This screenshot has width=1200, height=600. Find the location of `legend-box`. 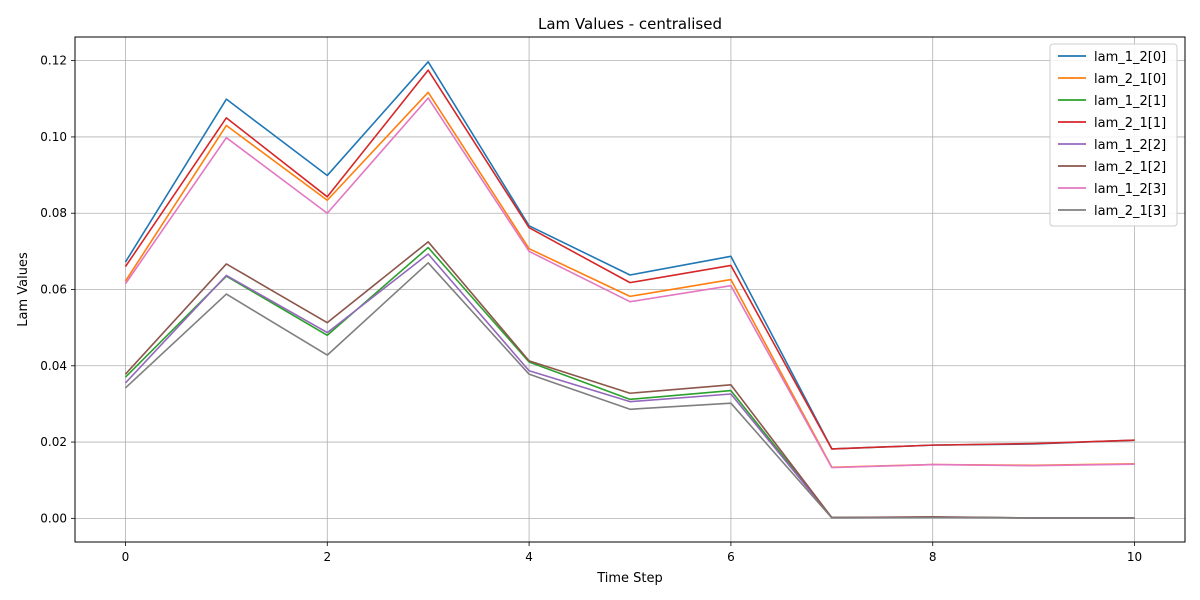

legend-box is located at coordinates (1113, 135).